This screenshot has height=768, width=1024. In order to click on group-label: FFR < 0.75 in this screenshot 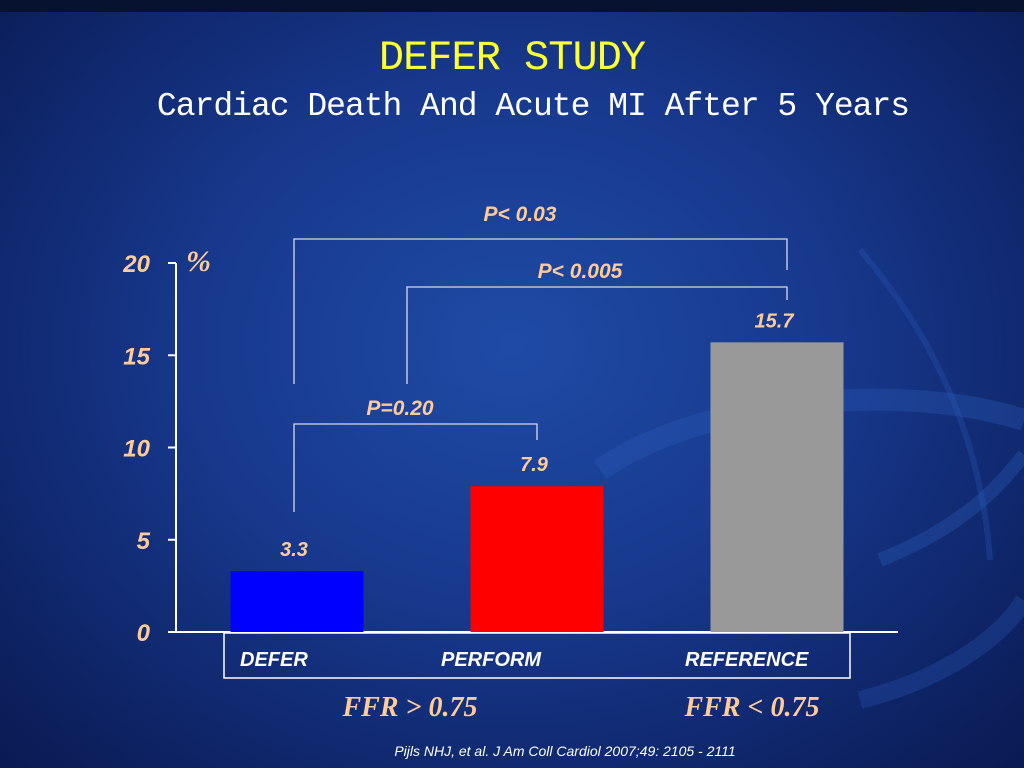, I will do `click(752, 707)`.